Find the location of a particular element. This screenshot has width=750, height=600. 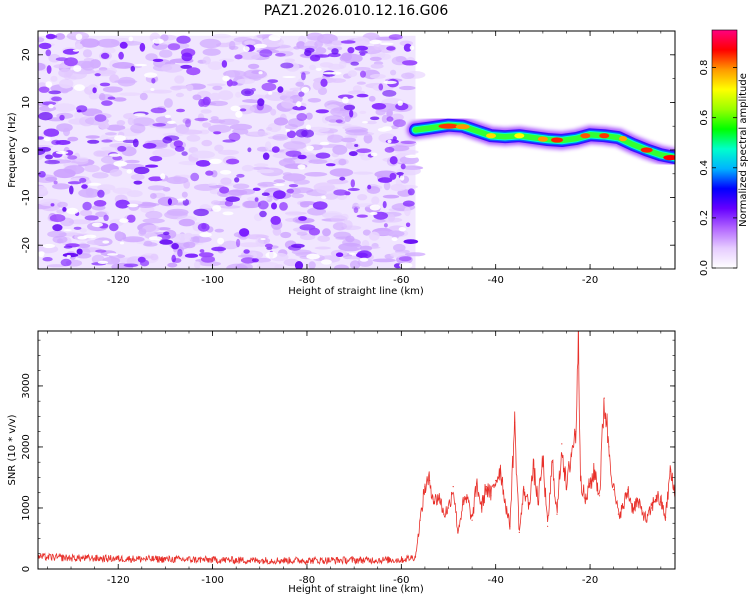

spectrogram-xtick-label: -20 is located at coordinates (590, 280).